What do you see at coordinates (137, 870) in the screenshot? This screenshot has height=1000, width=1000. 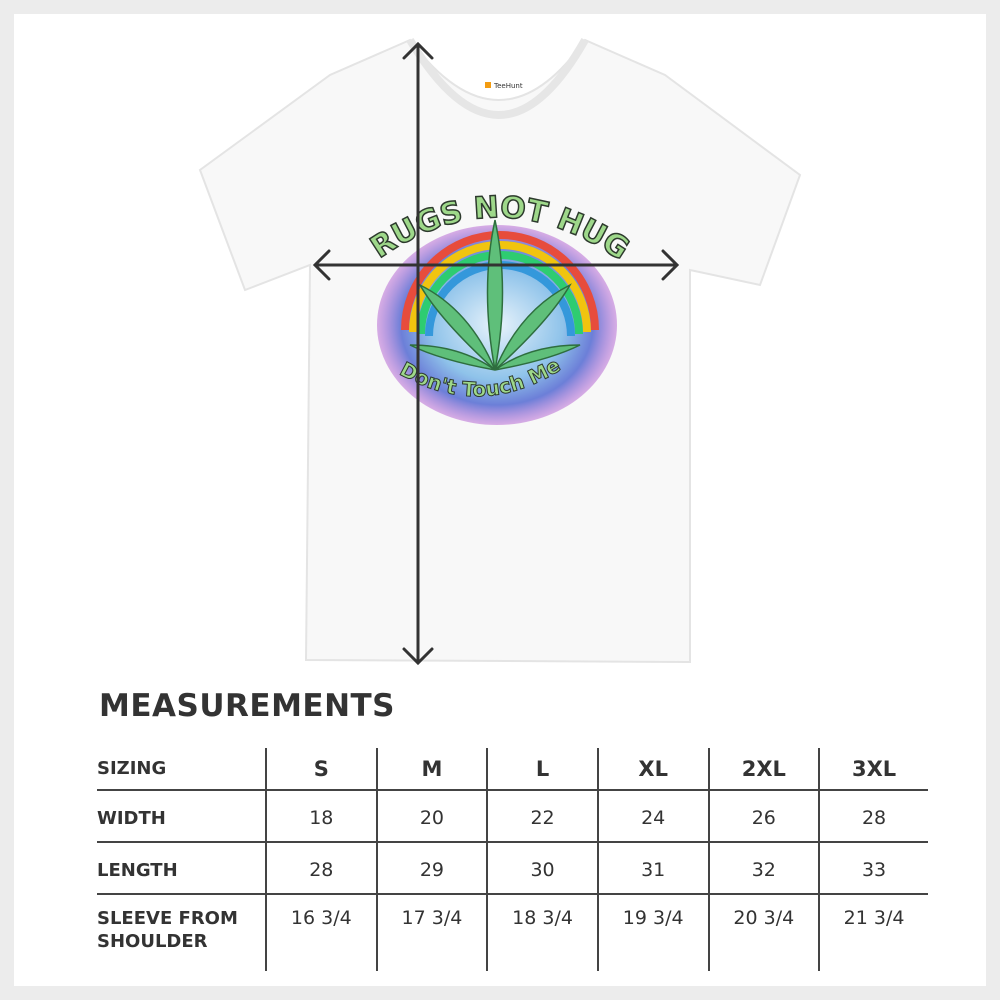 I see `row-label: LENGTH` at bounding box center [137, 870].